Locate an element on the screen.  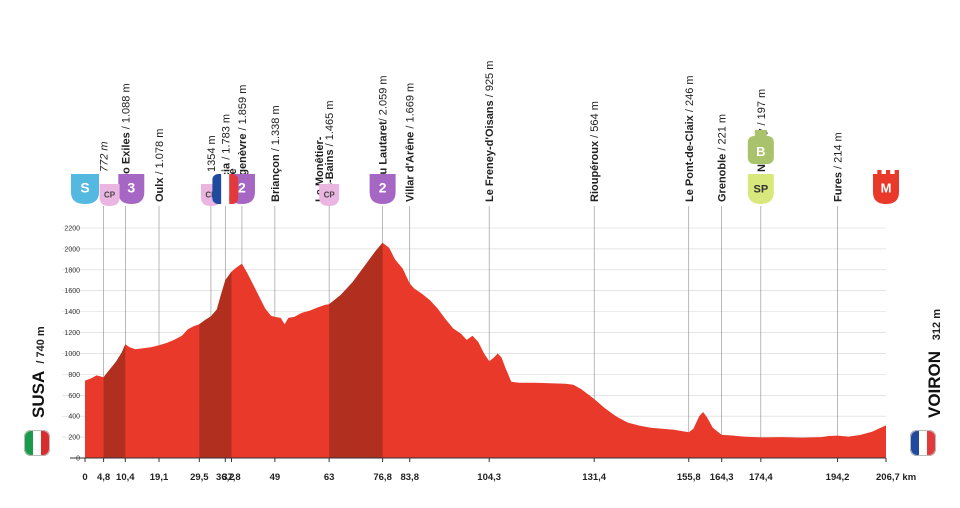
waypoint-elevation: 772 m is located at coordinates (105, 156).